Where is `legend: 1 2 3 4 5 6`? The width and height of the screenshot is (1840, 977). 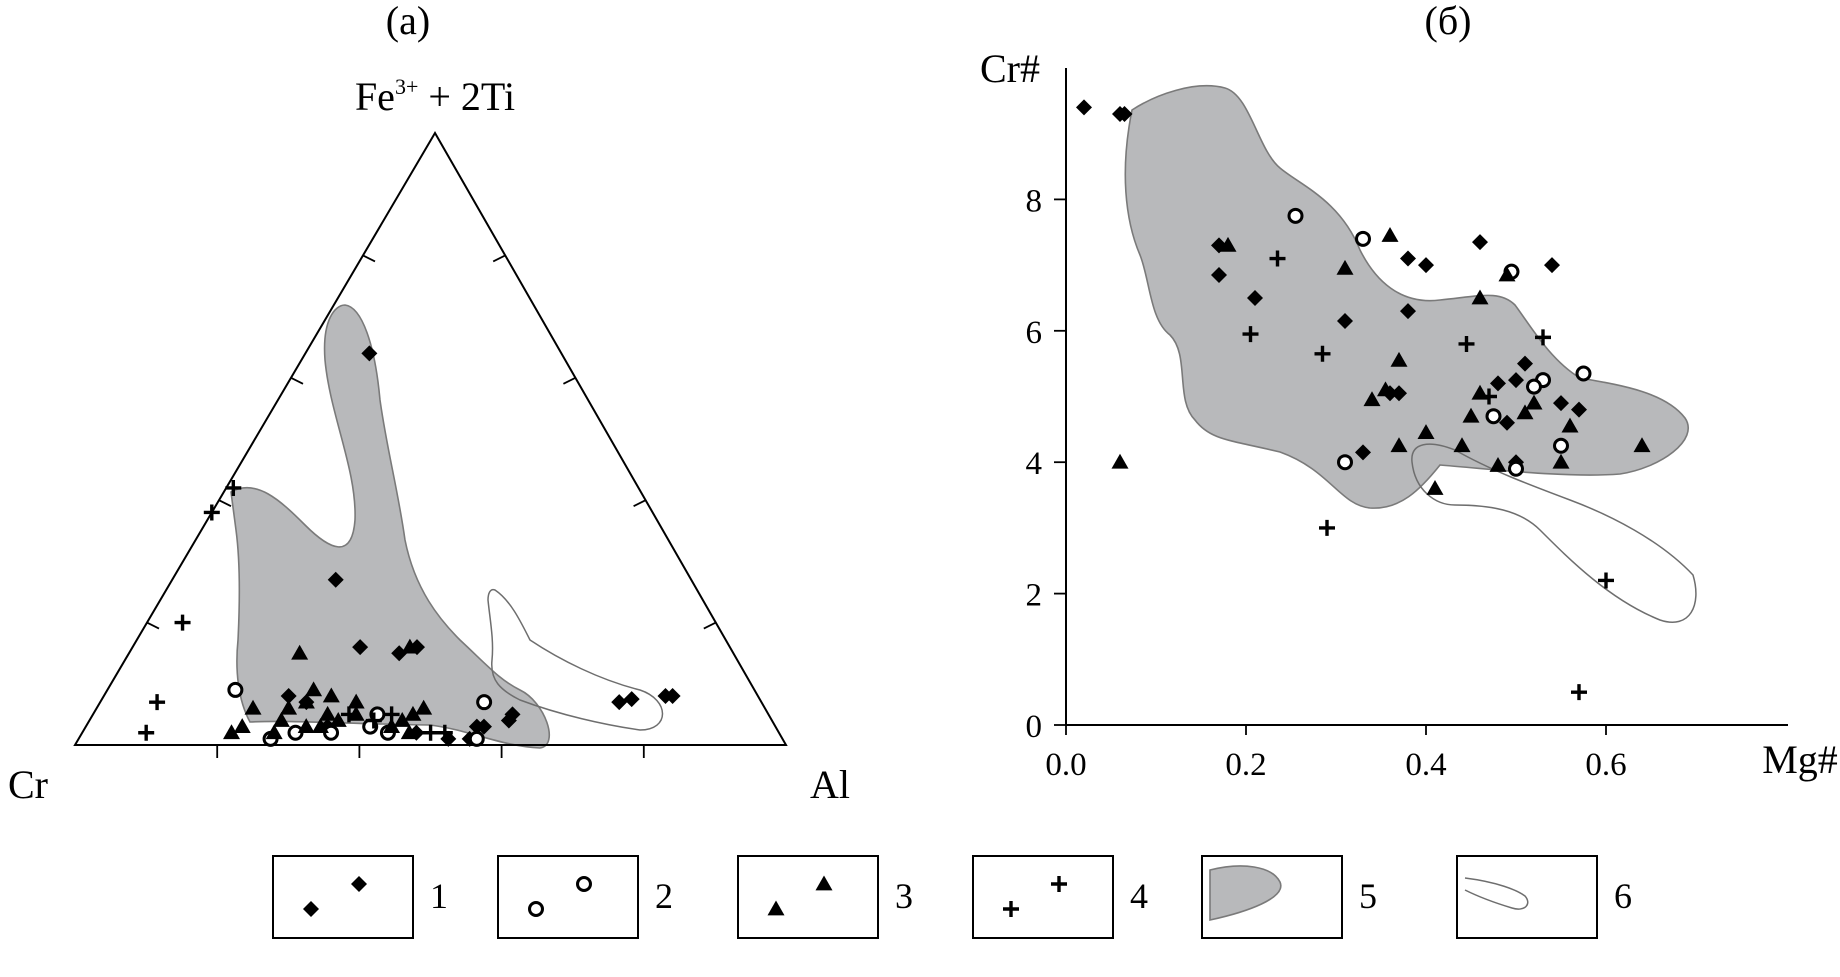 legend: 1 2 3 4 5 6 is located at coordinates (952, 897).